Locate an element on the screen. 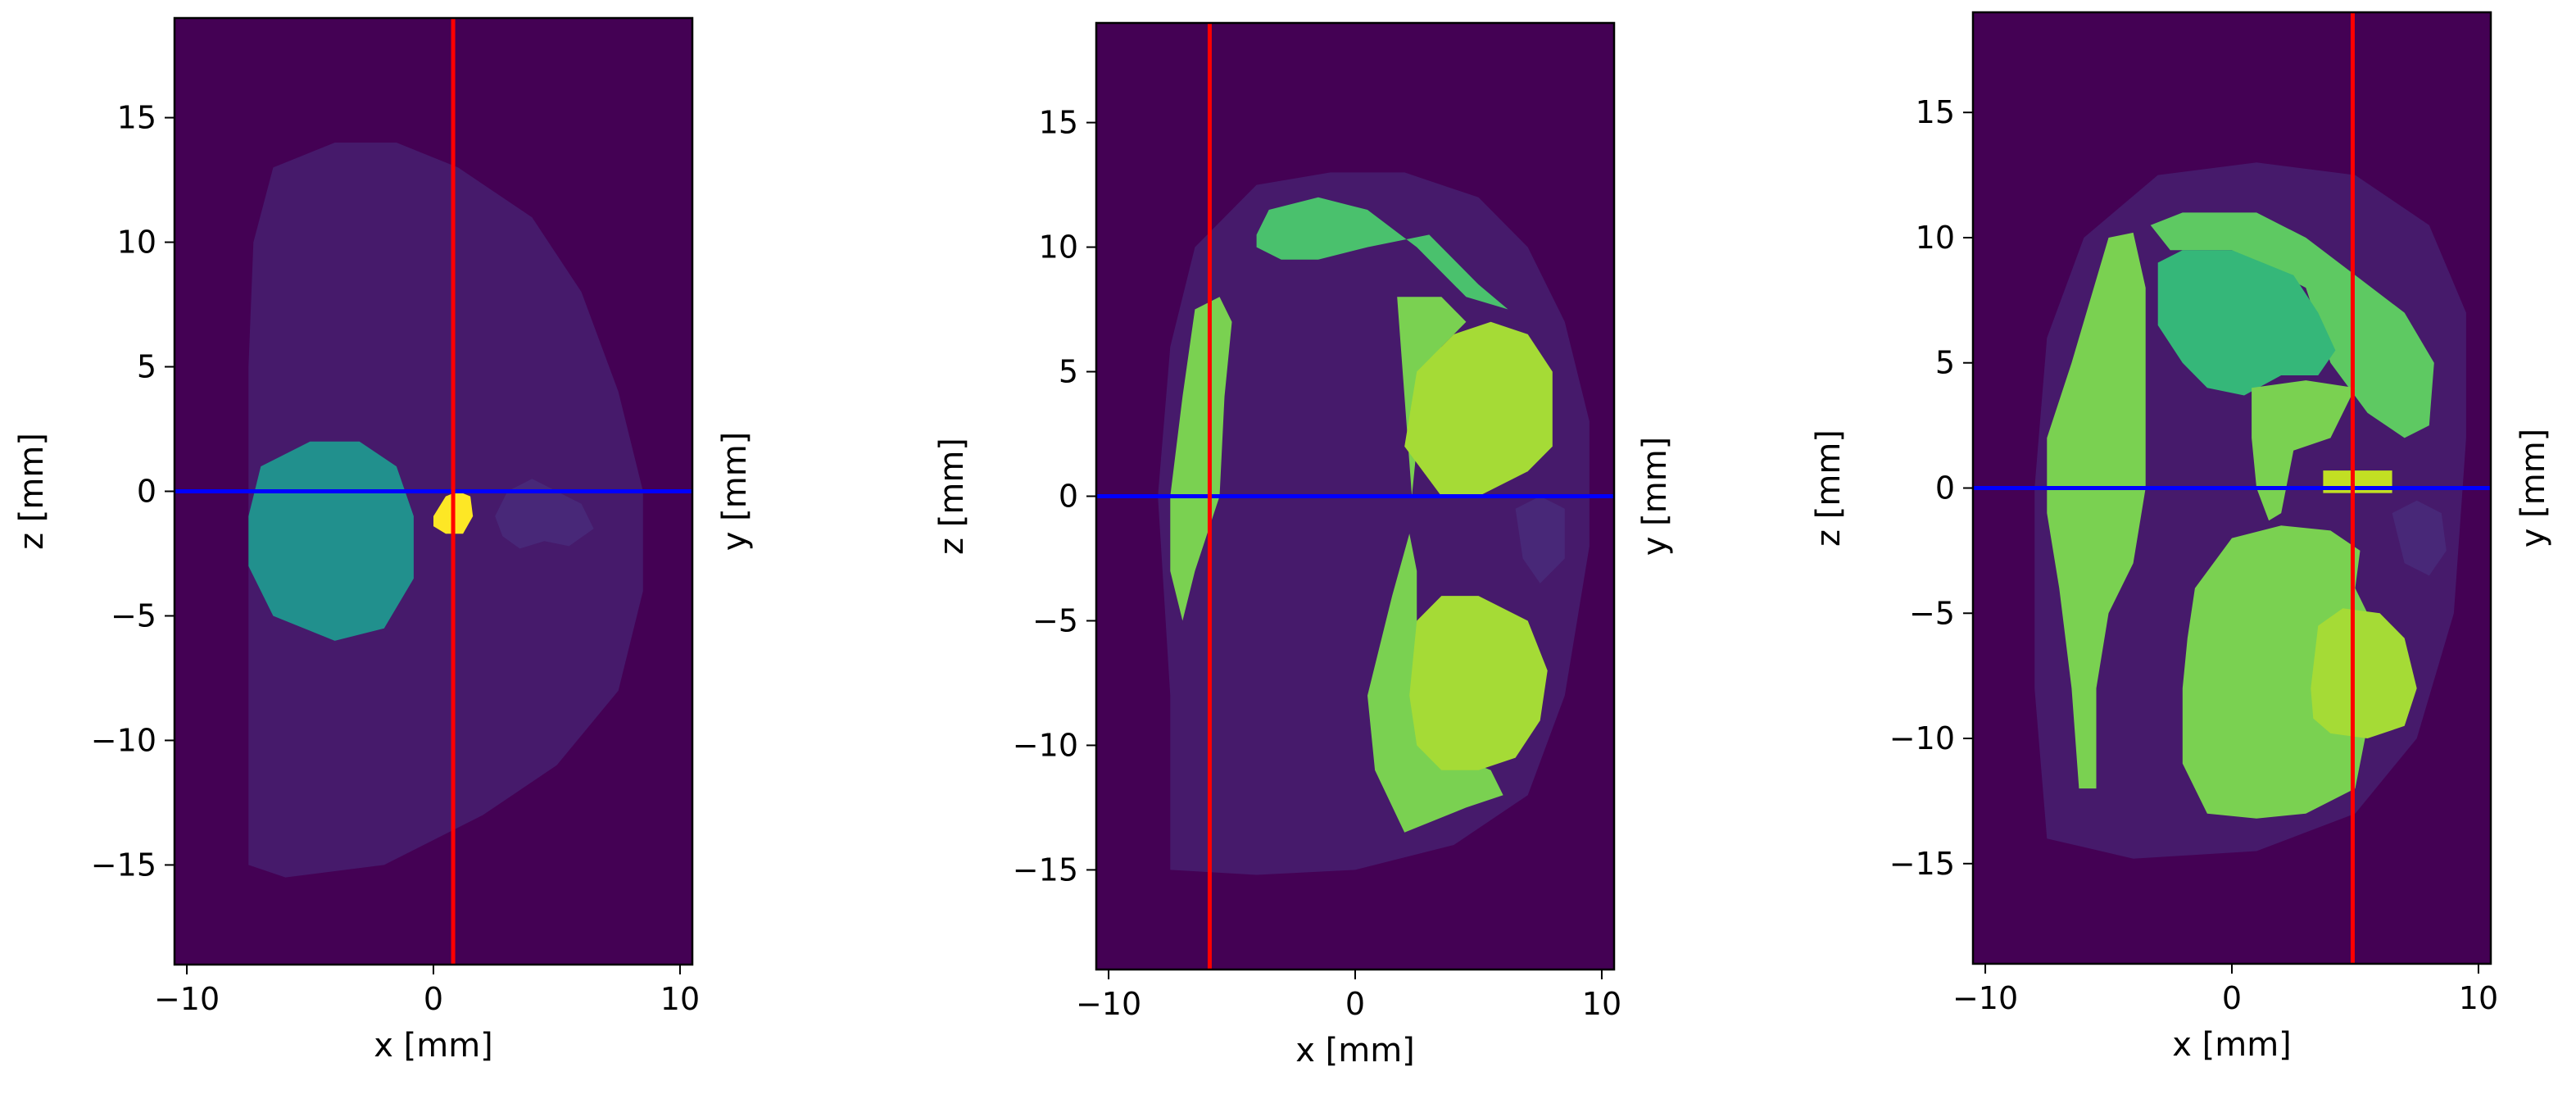 The height and width of the screenshot is (1099, 2576). region-upper-organ-band is located at coordinates (2292, 325).